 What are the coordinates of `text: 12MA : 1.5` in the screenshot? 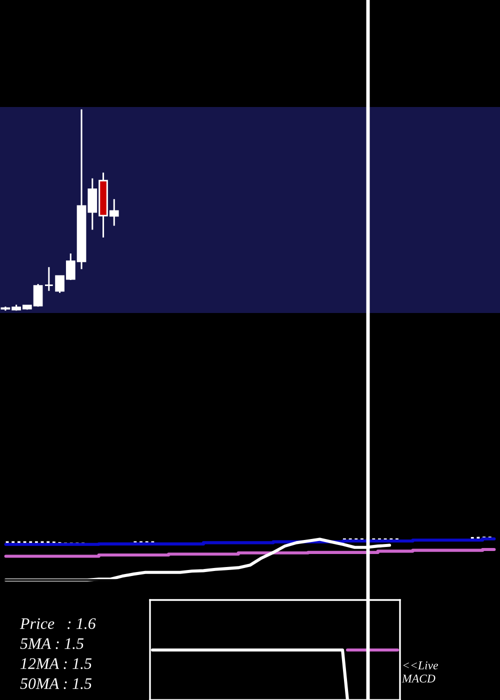 It's located at (56, 664).